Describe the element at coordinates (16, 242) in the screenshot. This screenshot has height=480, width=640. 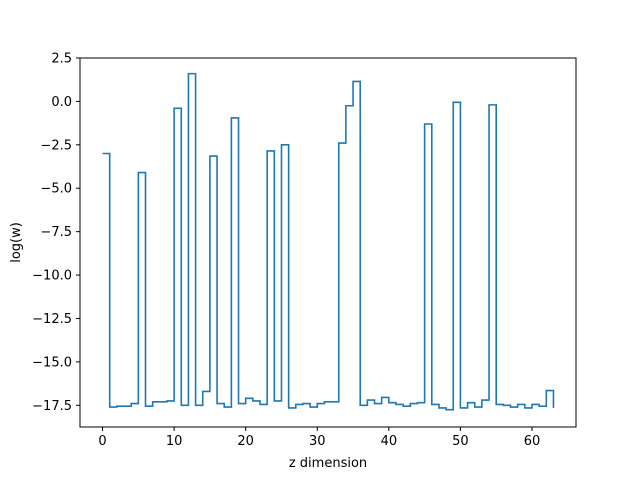
I see `y-axis-label: log(w)` at that location.